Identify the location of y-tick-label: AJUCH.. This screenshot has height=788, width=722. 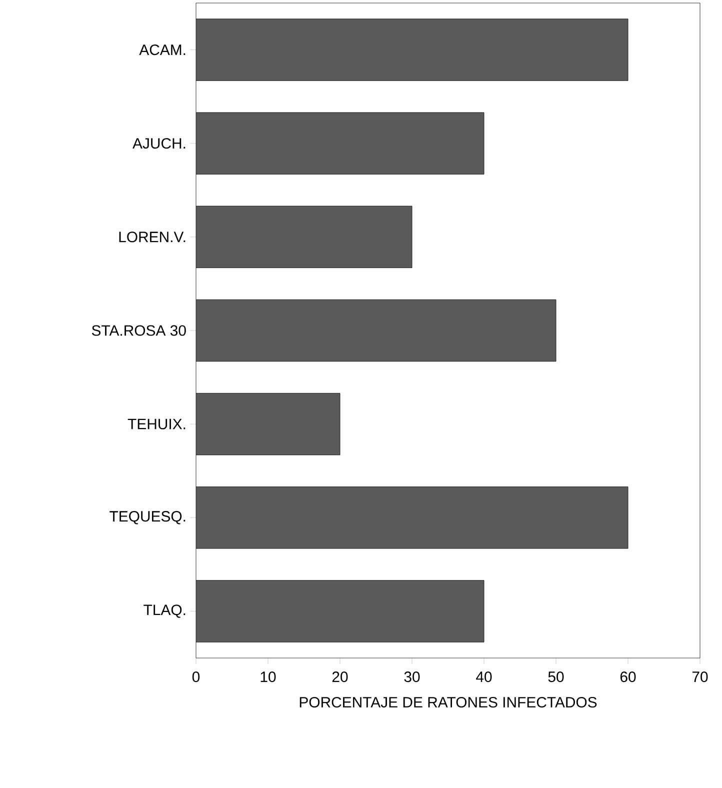
(159, 143).